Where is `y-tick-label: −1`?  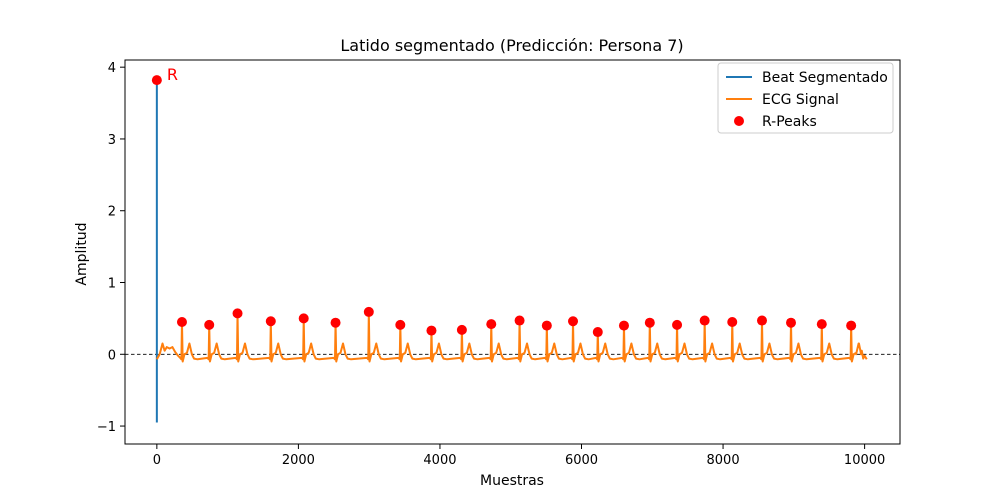 y-tick-label: −1 is located at coordinates (106, 427).